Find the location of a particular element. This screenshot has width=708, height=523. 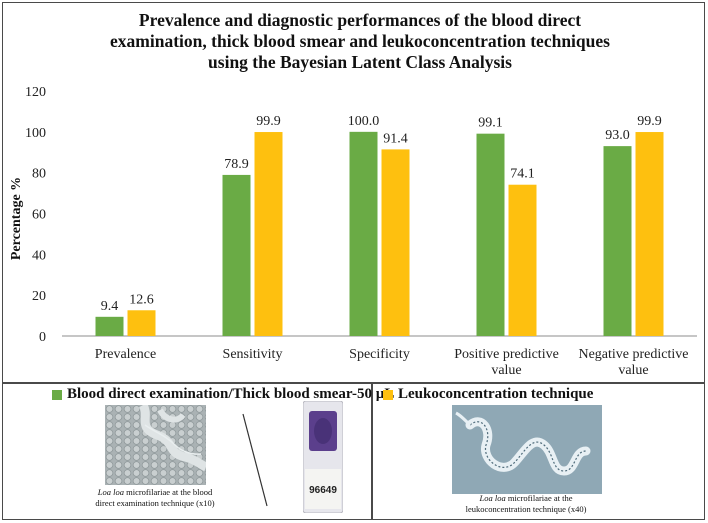

y-tick-label-6: 120 is located at coordinates (35, 92).